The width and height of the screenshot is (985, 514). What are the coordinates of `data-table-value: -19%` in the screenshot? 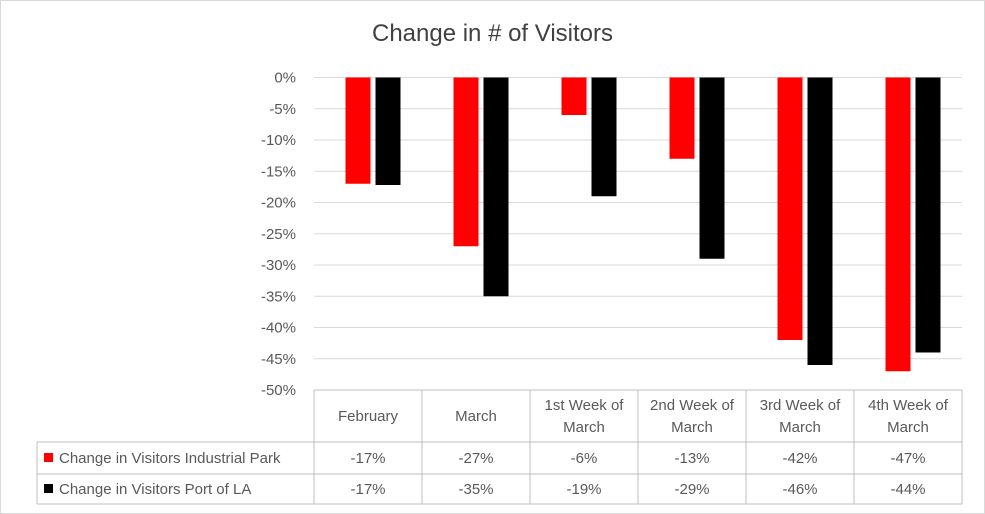 It's located at (583, 489).